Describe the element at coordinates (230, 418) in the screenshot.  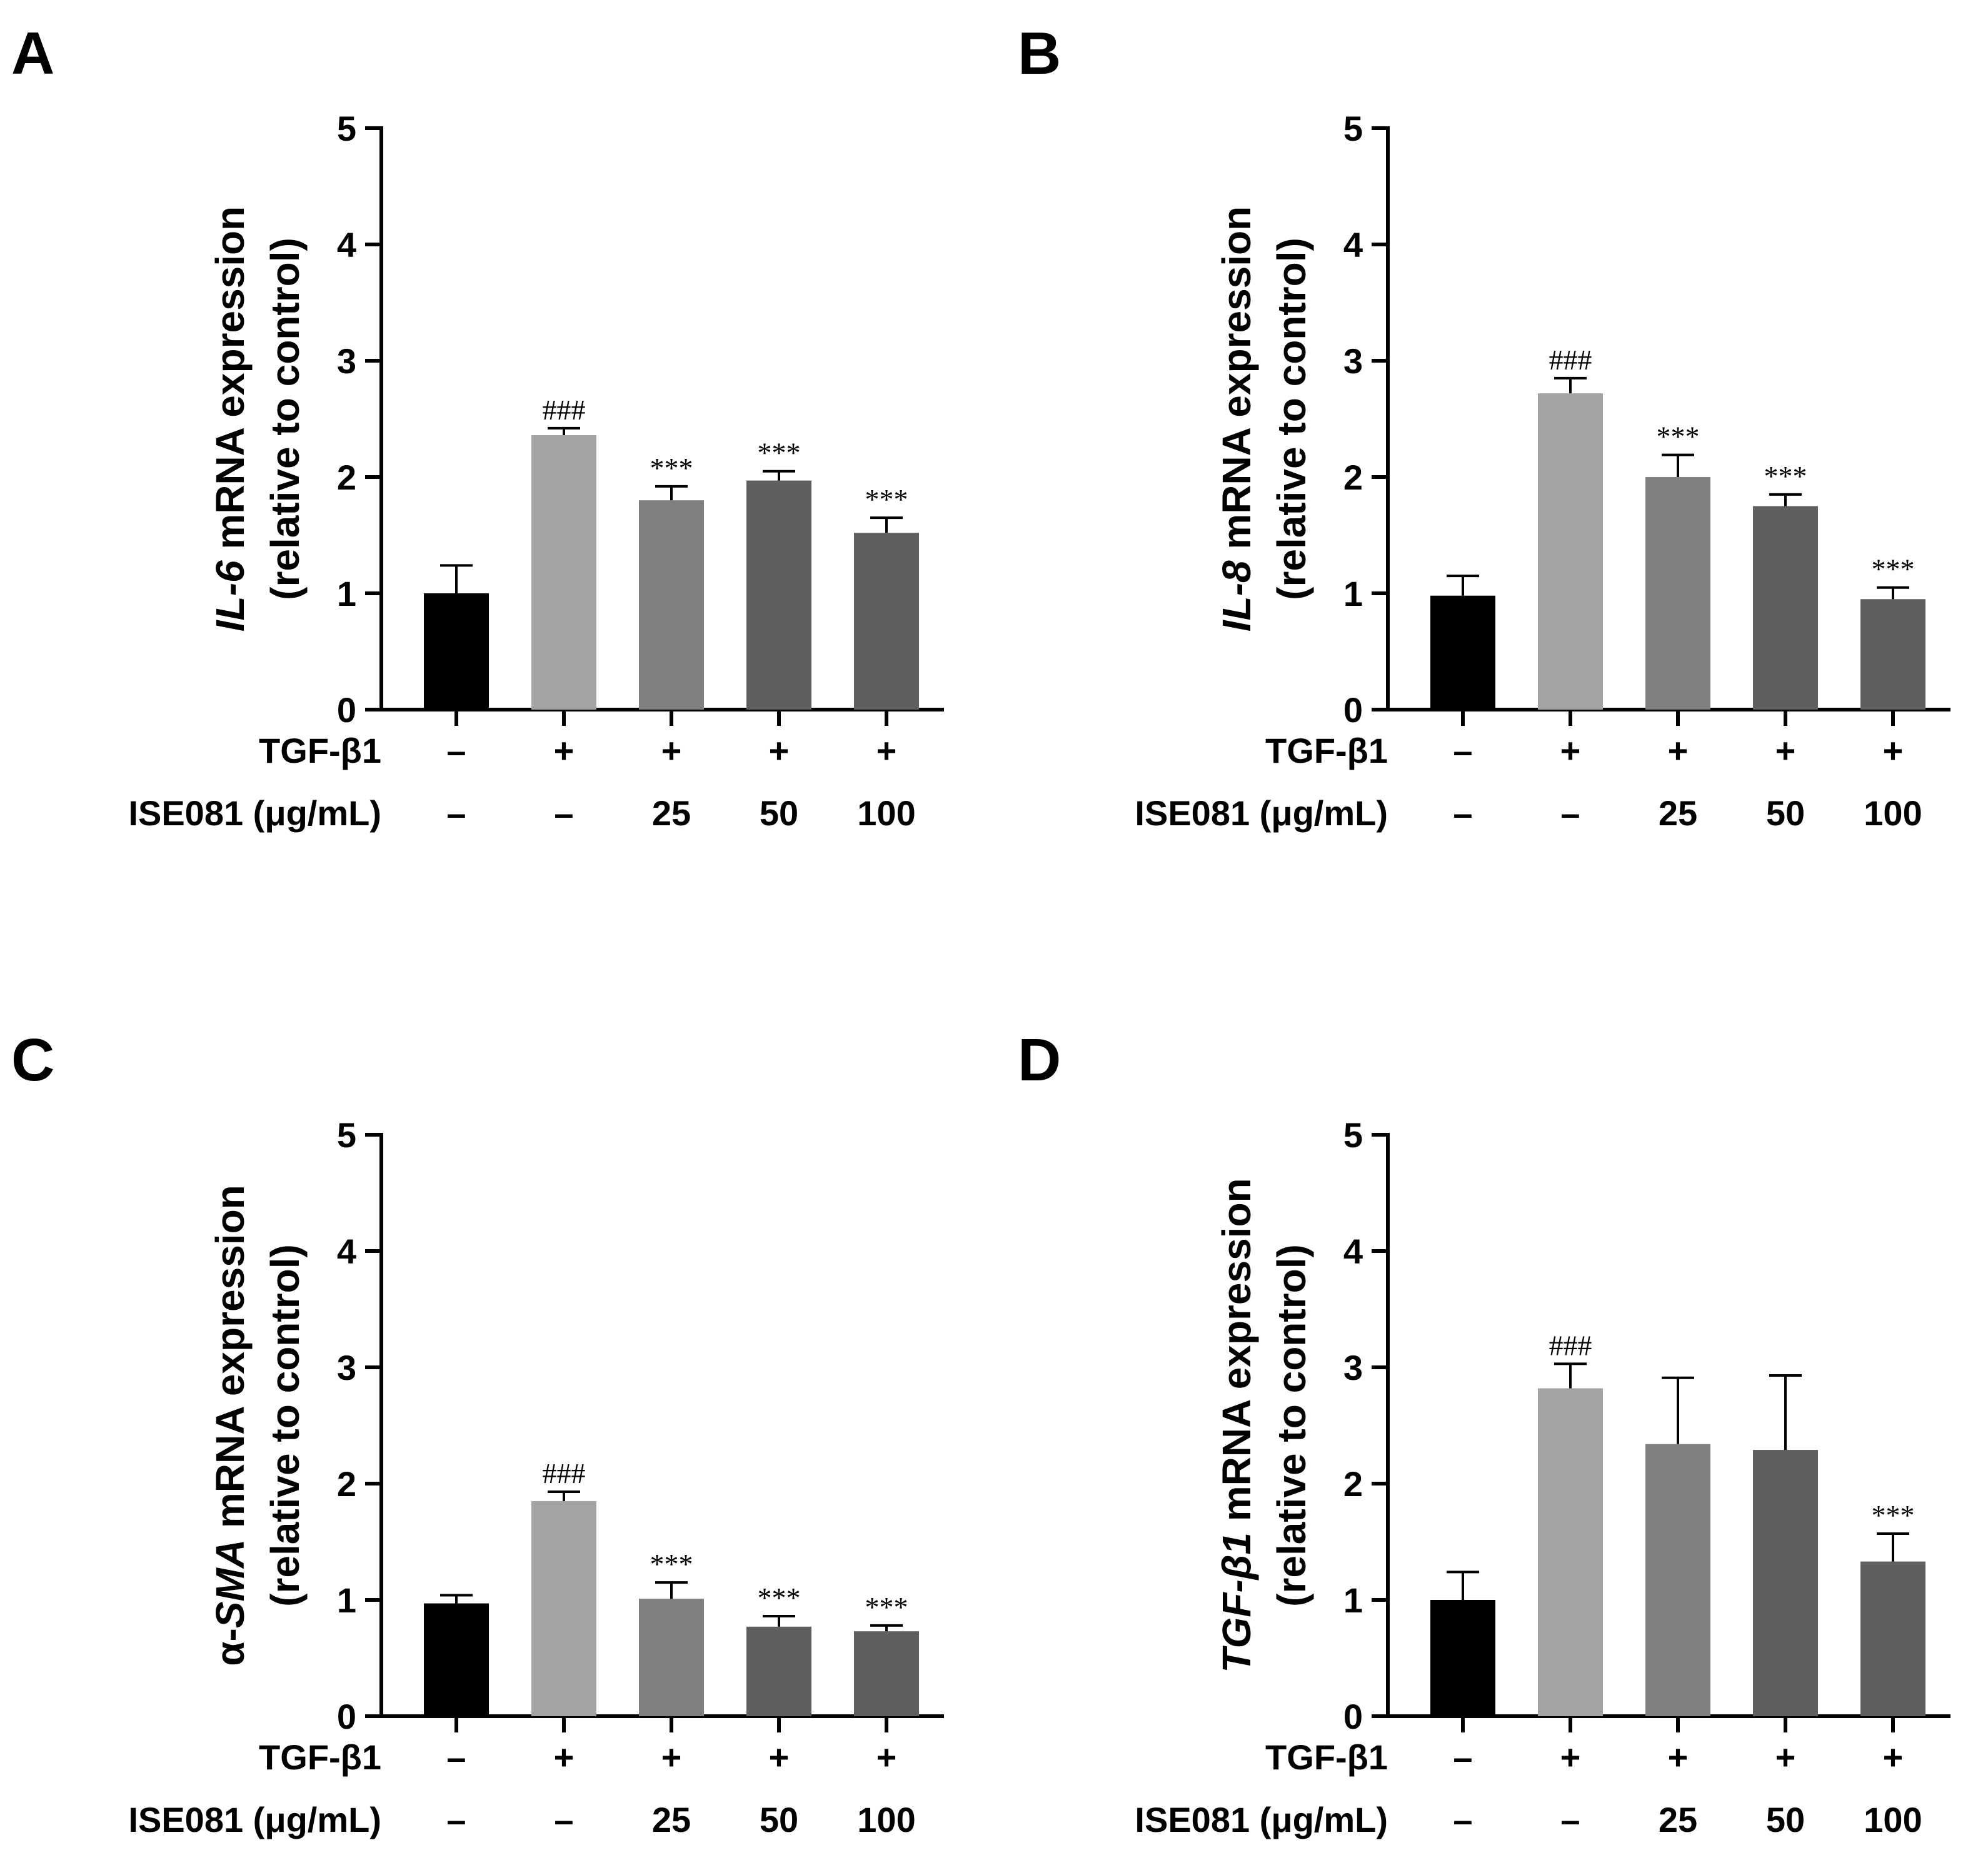
I see `y-axis-label-line1: IL-6 mRNA expression` at that location.